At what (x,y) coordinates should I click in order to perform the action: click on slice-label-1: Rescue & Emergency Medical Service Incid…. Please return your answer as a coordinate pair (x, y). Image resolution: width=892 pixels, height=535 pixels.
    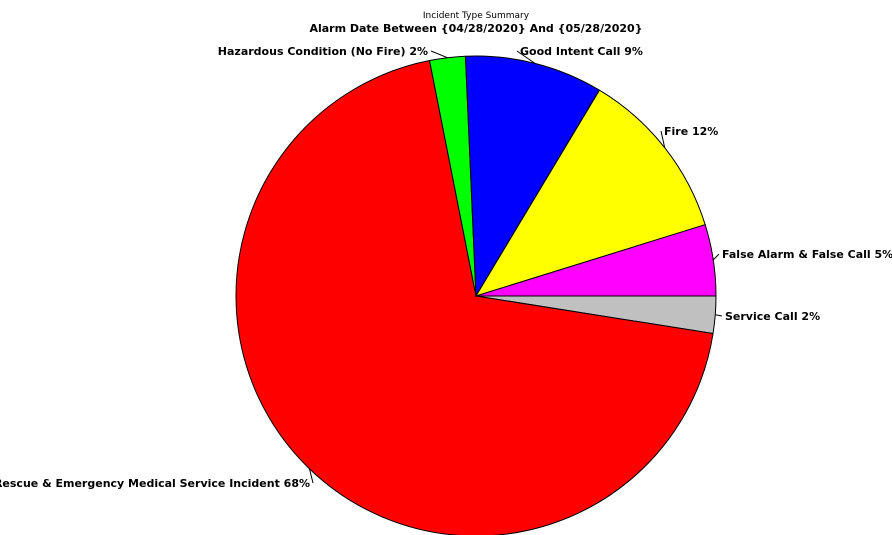
    Looking at the image, I should click on (155, 483).